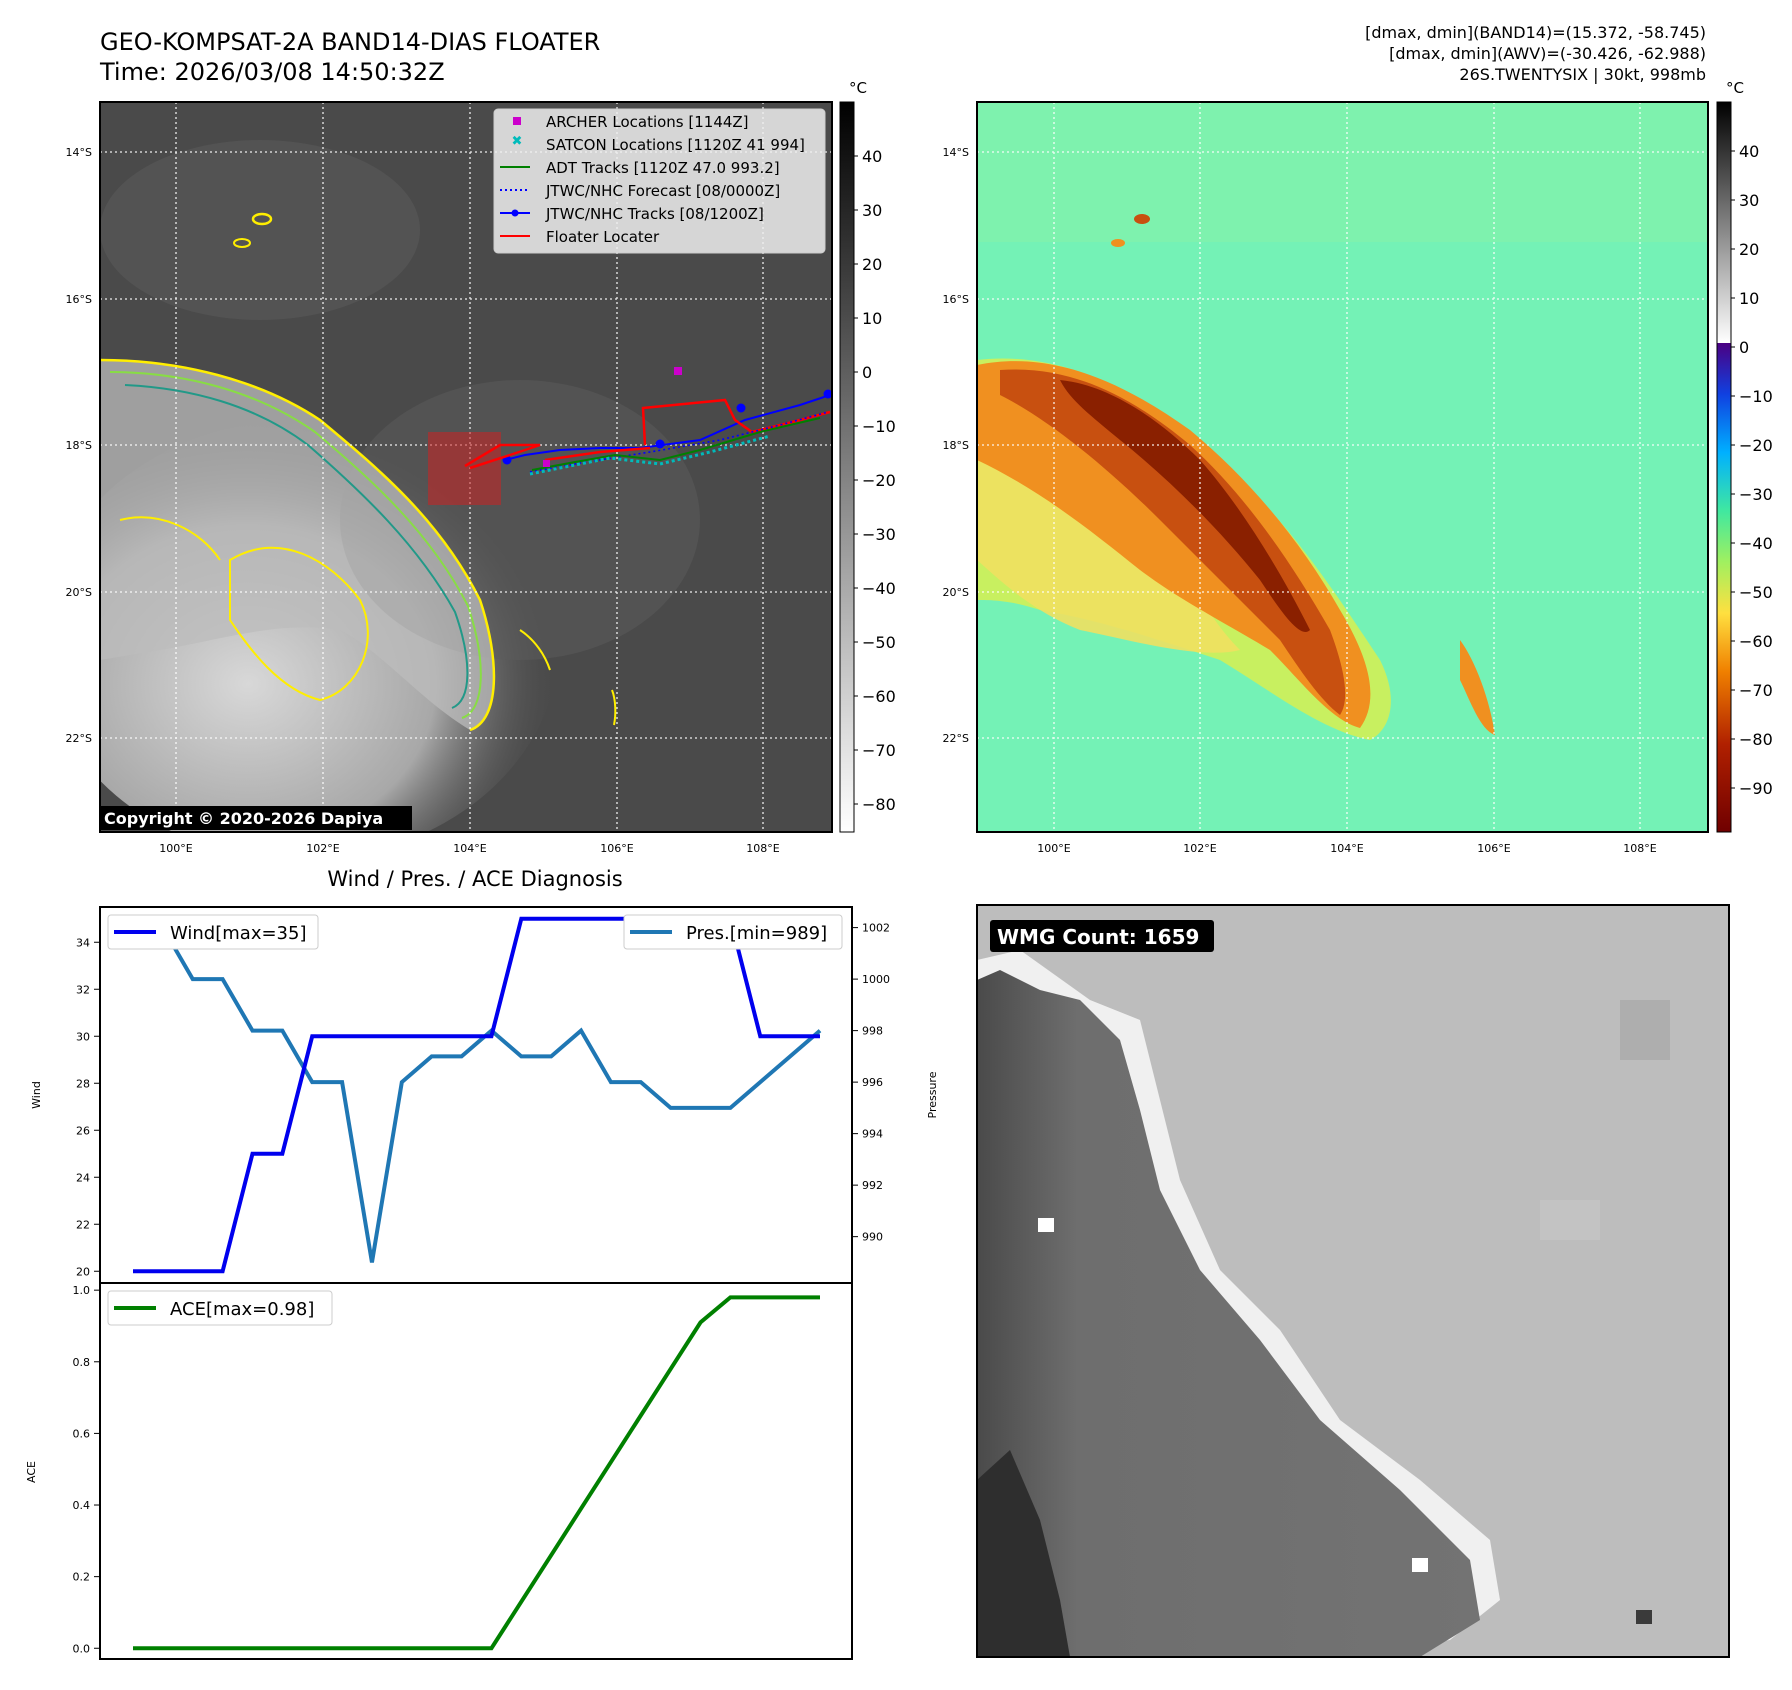 The image size is (1792, 1690). I want to click on wmg-count-badge: WMG Count: 1659, so click(1098, 937).